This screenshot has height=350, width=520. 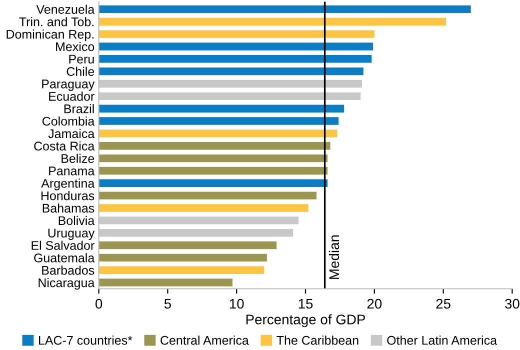 I want to click on x-tick-label: 5, so click(x=167, y=303).